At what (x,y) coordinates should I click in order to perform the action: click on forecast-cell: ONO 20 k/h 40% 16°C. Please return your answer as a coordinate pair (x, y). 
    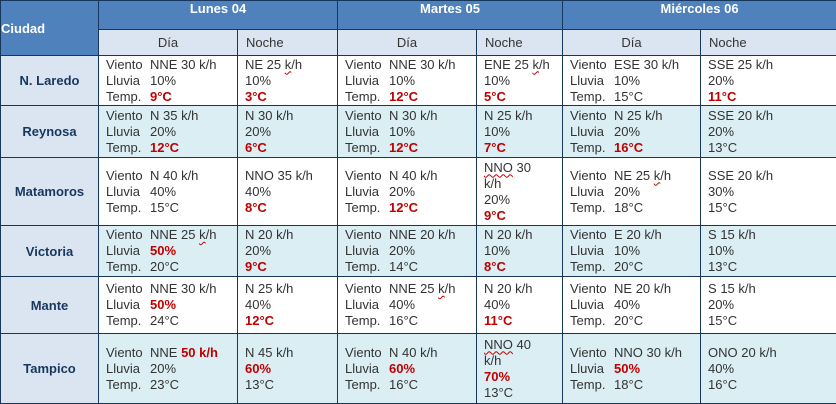
    Looking at the image, I should click on (768, 369).